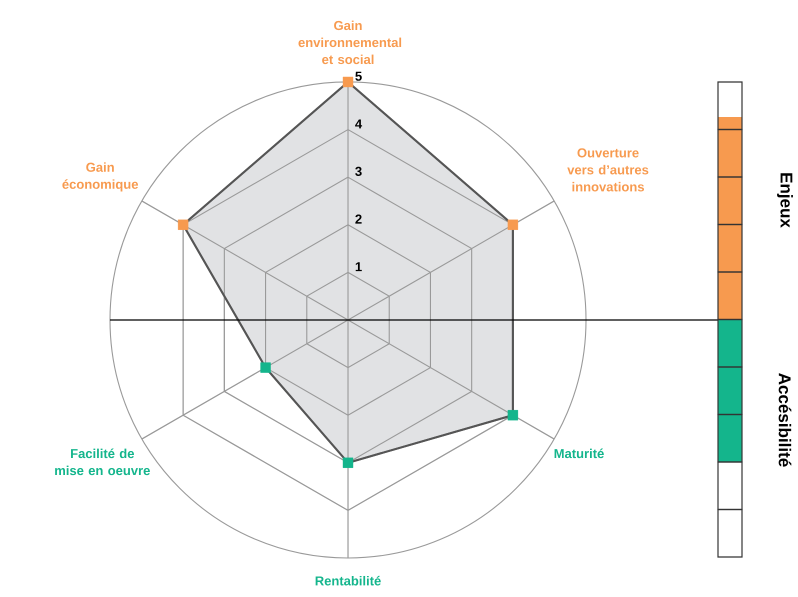  Describe the element at coordinates (358, 171) in the screenshot. I see `y-tick-label: 3` at that location.